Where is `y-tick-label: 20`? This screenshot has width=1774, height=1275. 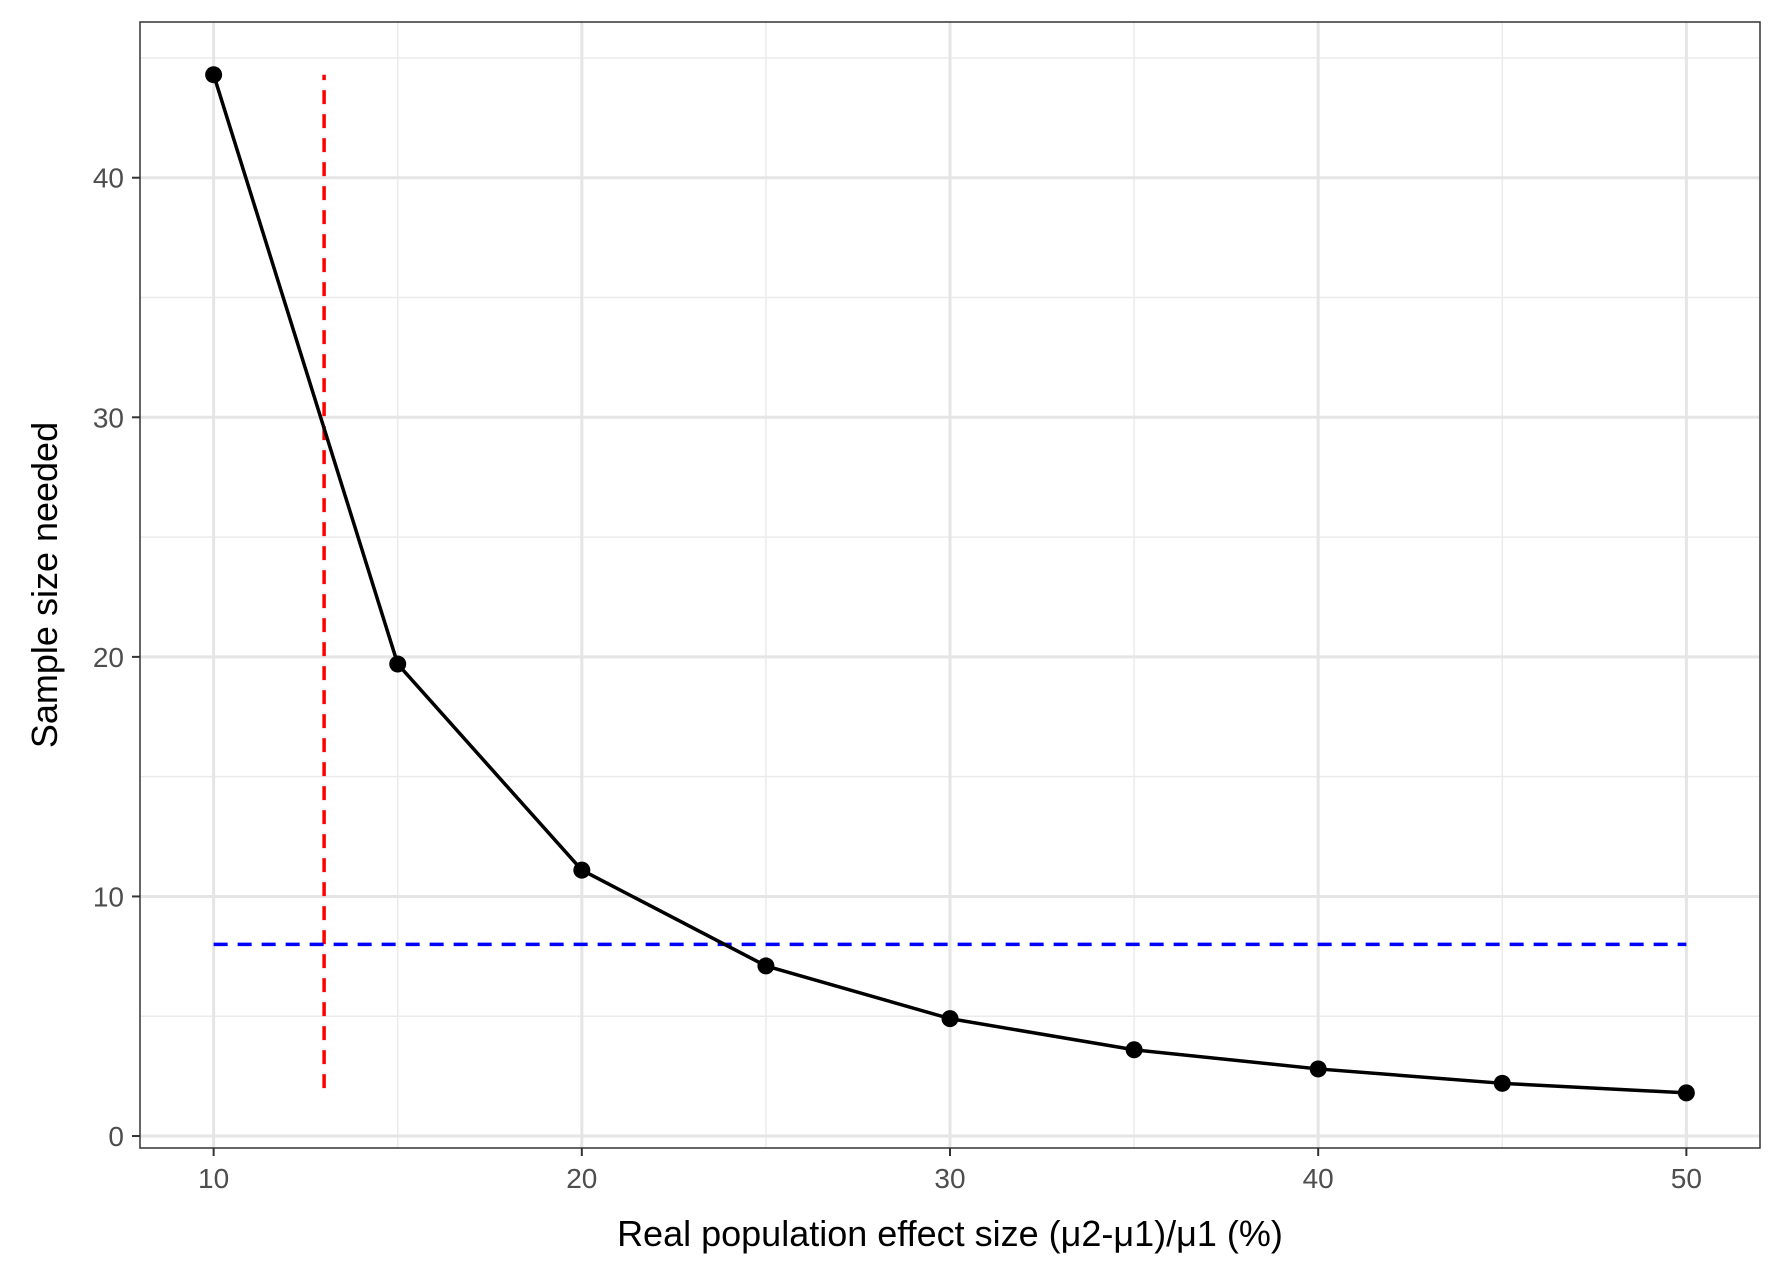 y-tick-label: 20 is located at coordinates (108, 657).